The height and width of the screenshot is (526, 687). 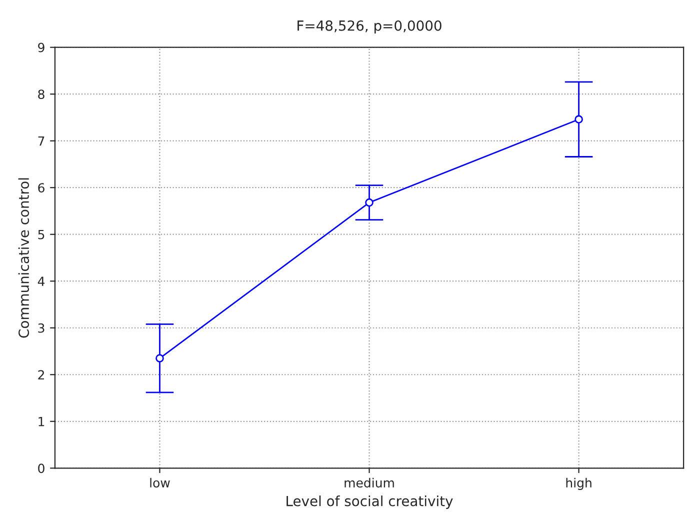 I want to click on y-tick-label: 2, so click(x=41, y=375).